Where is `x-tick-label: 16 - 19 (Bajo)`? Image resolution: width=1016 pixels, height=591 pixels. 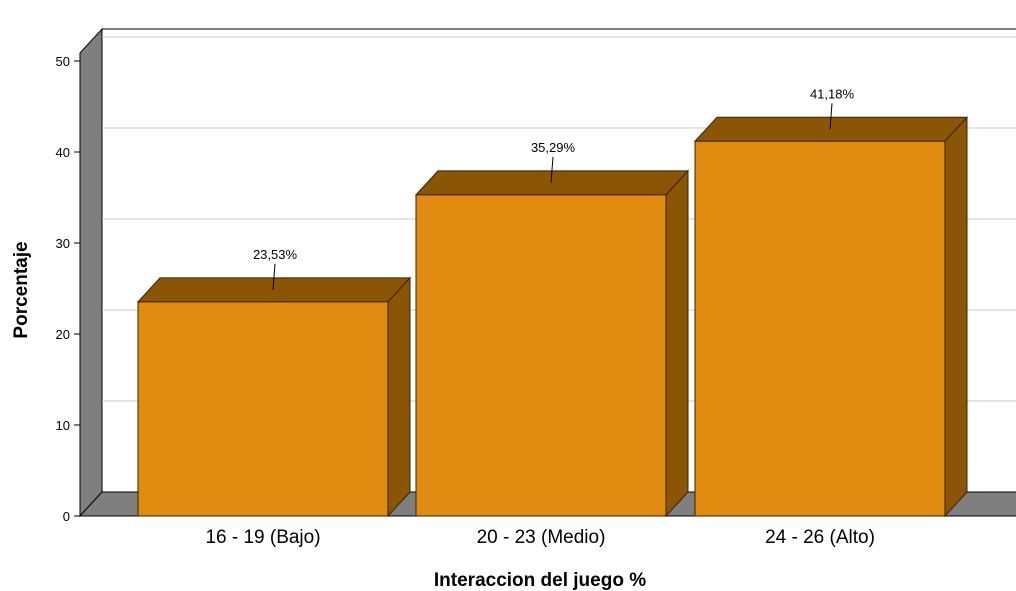
x-tick-label: 16 - 19 (Bajo) is located at coordinates (262, 537).